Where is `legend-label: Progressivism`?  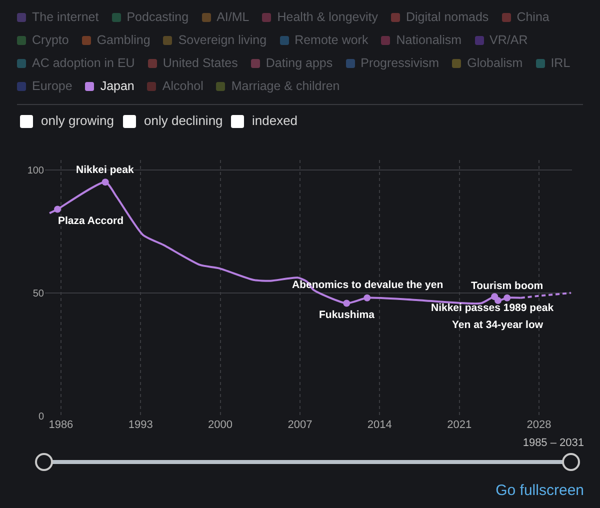 legend-label: Progressivism is located at coordinates (400, 63).